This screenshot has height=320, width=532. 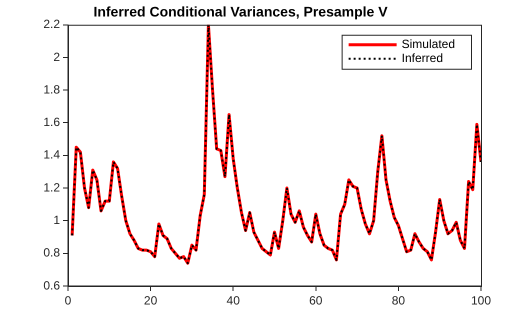 What do you see at coordinates (51, 24) in the screenshot?
I see `y-tick-label: 2.2` at bounding box center [51, 24].